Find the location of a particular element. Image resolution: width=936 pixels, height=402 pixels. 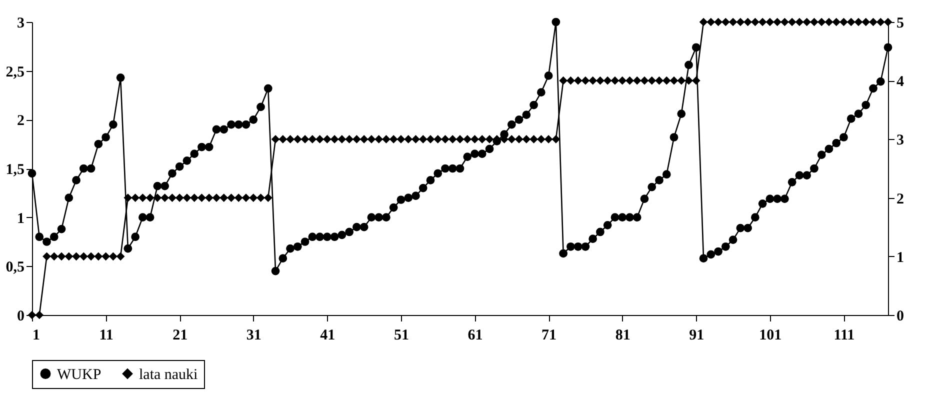

y-tick-label: 1,5 is located at coordinates (15, 170).